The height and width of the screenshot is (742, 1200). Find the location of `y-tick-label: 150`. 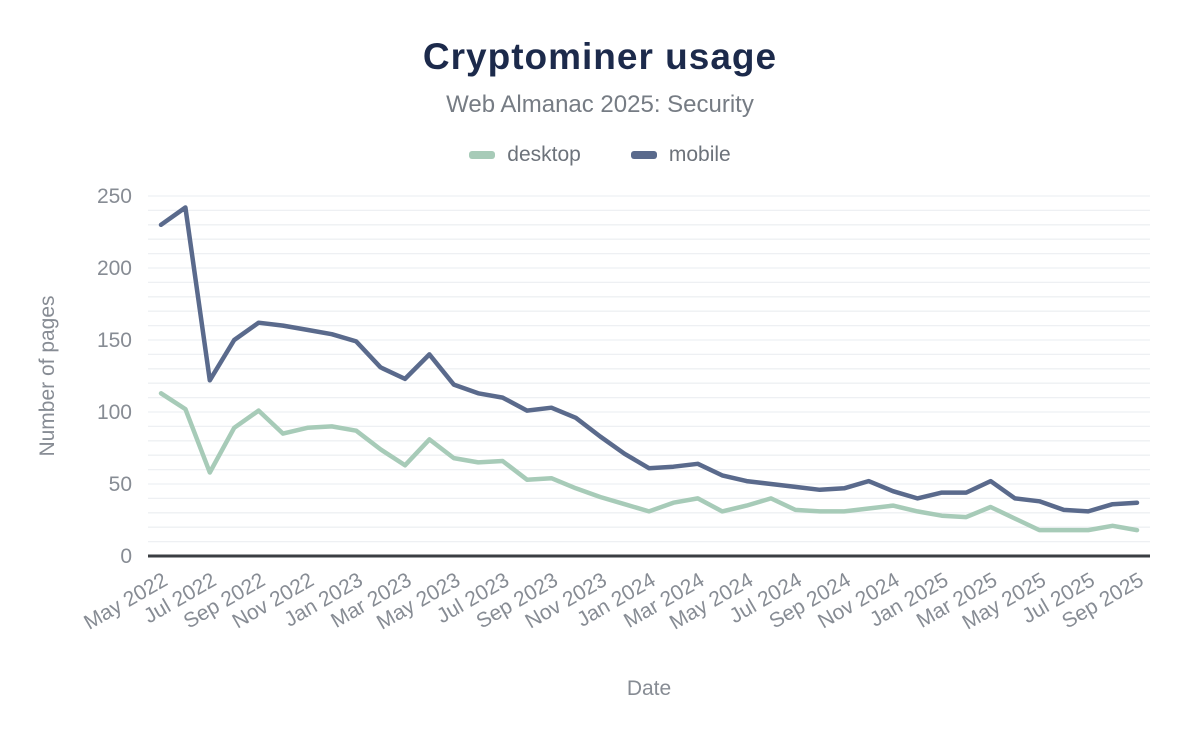

y-tick-label: 150 is located at coordinates (114, 340).